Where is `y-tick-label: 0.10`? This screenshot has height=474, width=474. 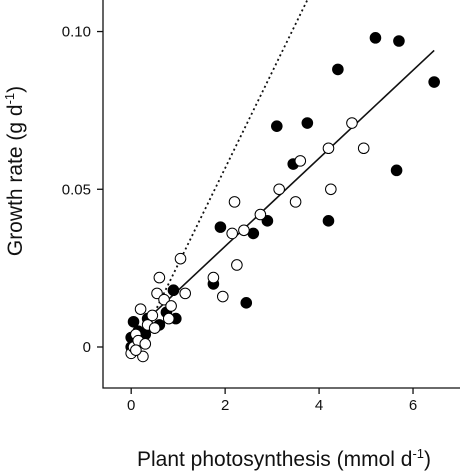
y-tick-label: 0.10 is located at coordinates (76, 32).